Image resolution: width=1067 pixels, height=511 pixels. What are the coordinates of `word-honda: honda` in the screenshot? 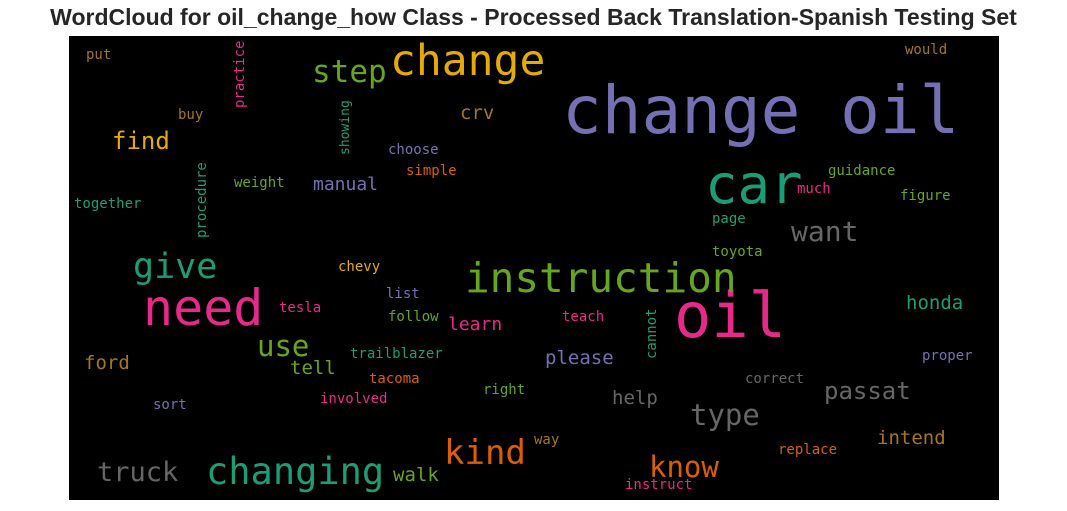 It's located at (934, 303).